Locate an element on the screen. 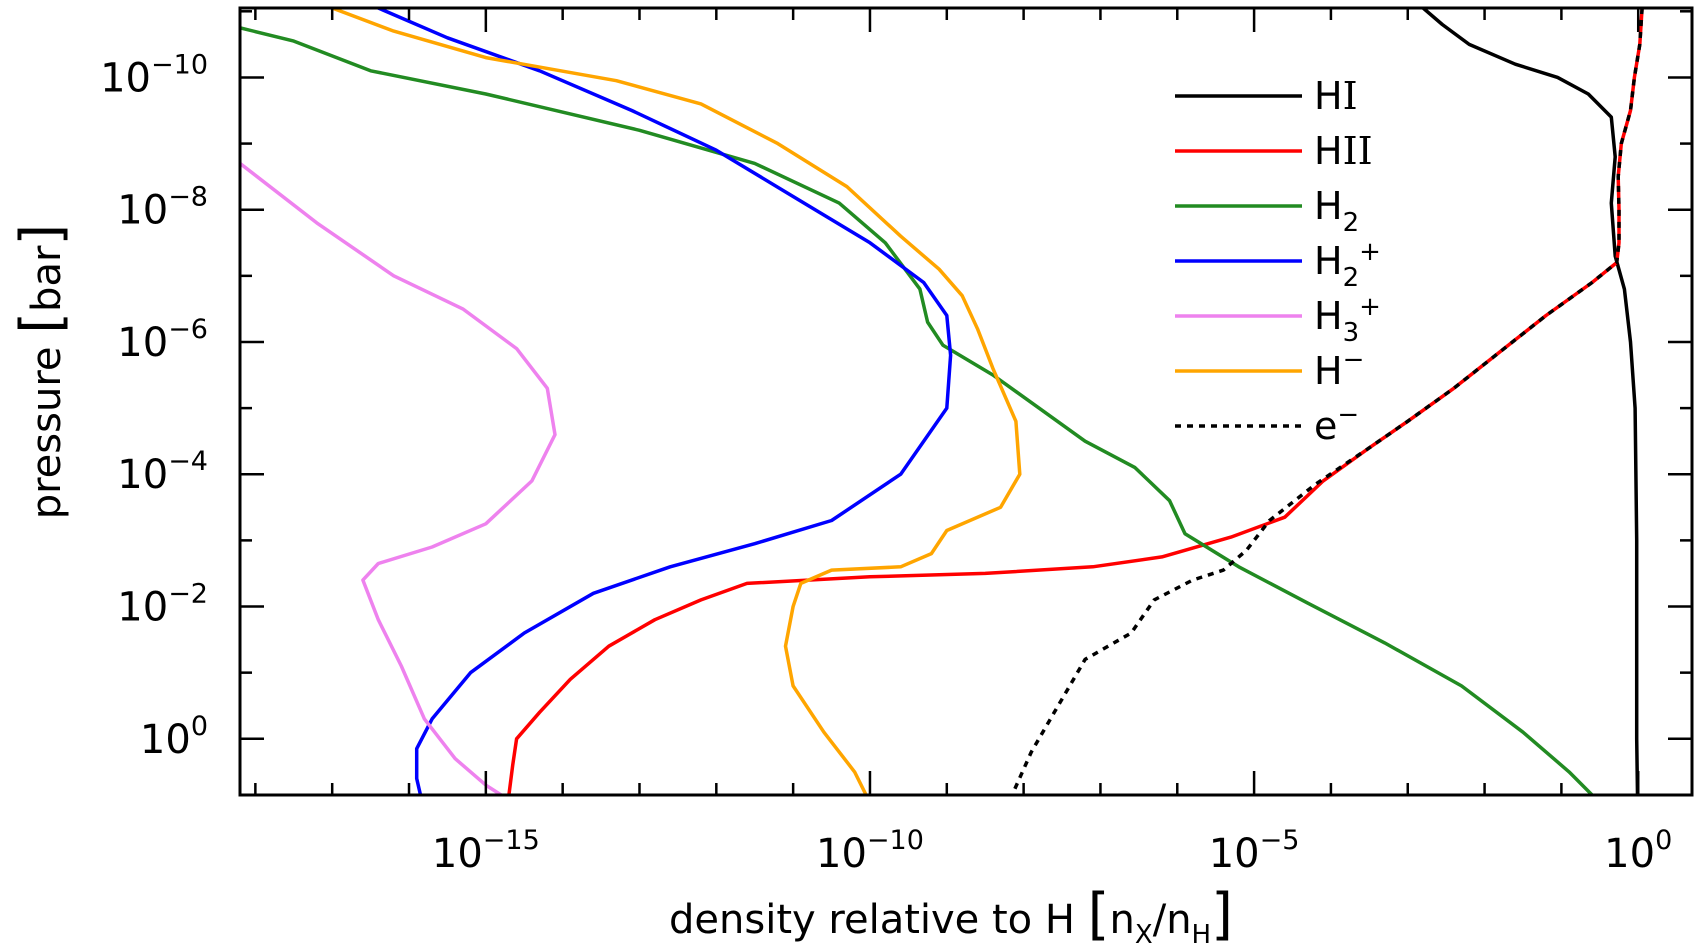 The height and width of the screenshot is (950, 1700). x-axis-title-n2-sub: H is located at coordinates (1202, 935).